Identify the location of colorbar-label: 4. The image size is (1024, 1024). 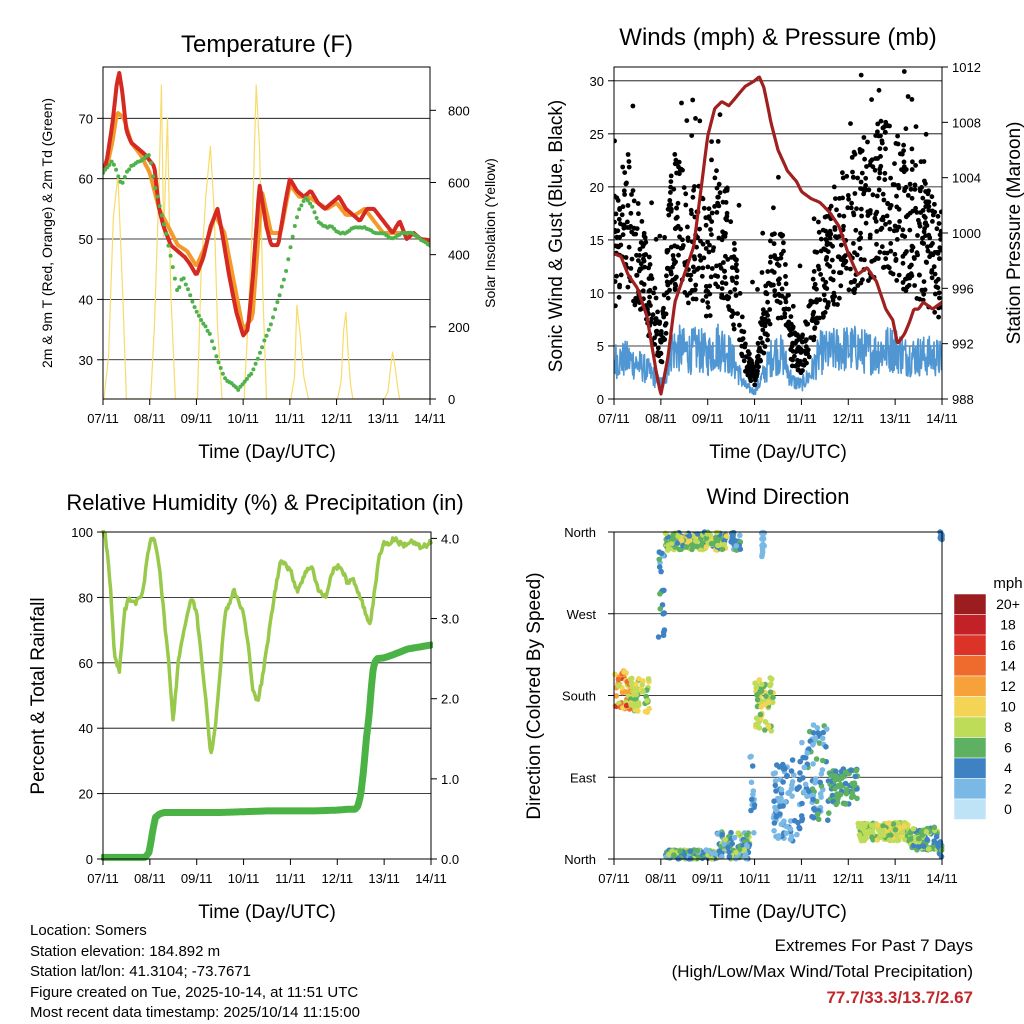
(1008, 768).